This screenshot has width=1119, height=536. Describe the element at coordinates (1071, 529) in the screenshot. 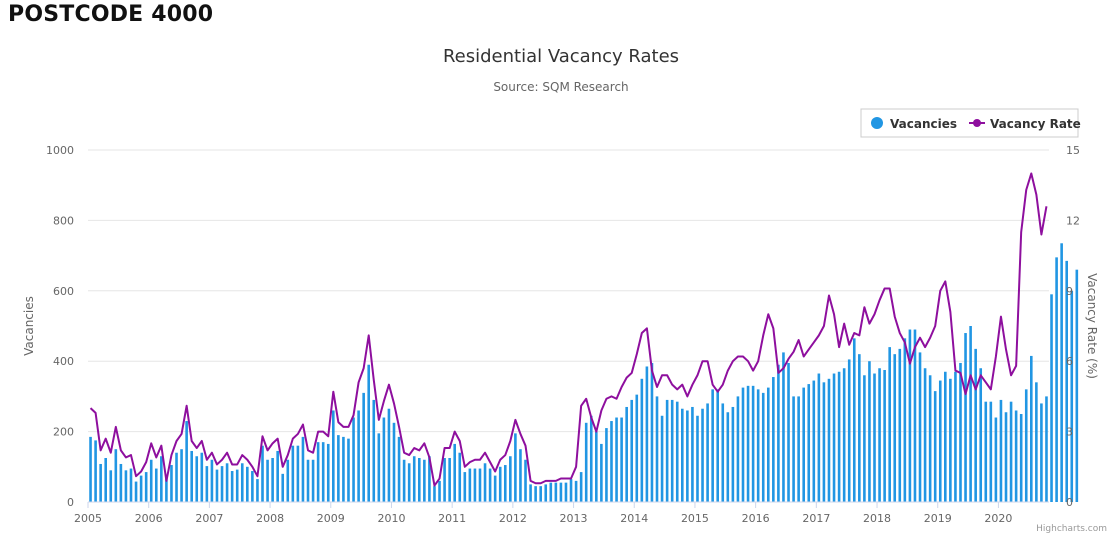

I see `credits-link: Highcharts.com` at that location.